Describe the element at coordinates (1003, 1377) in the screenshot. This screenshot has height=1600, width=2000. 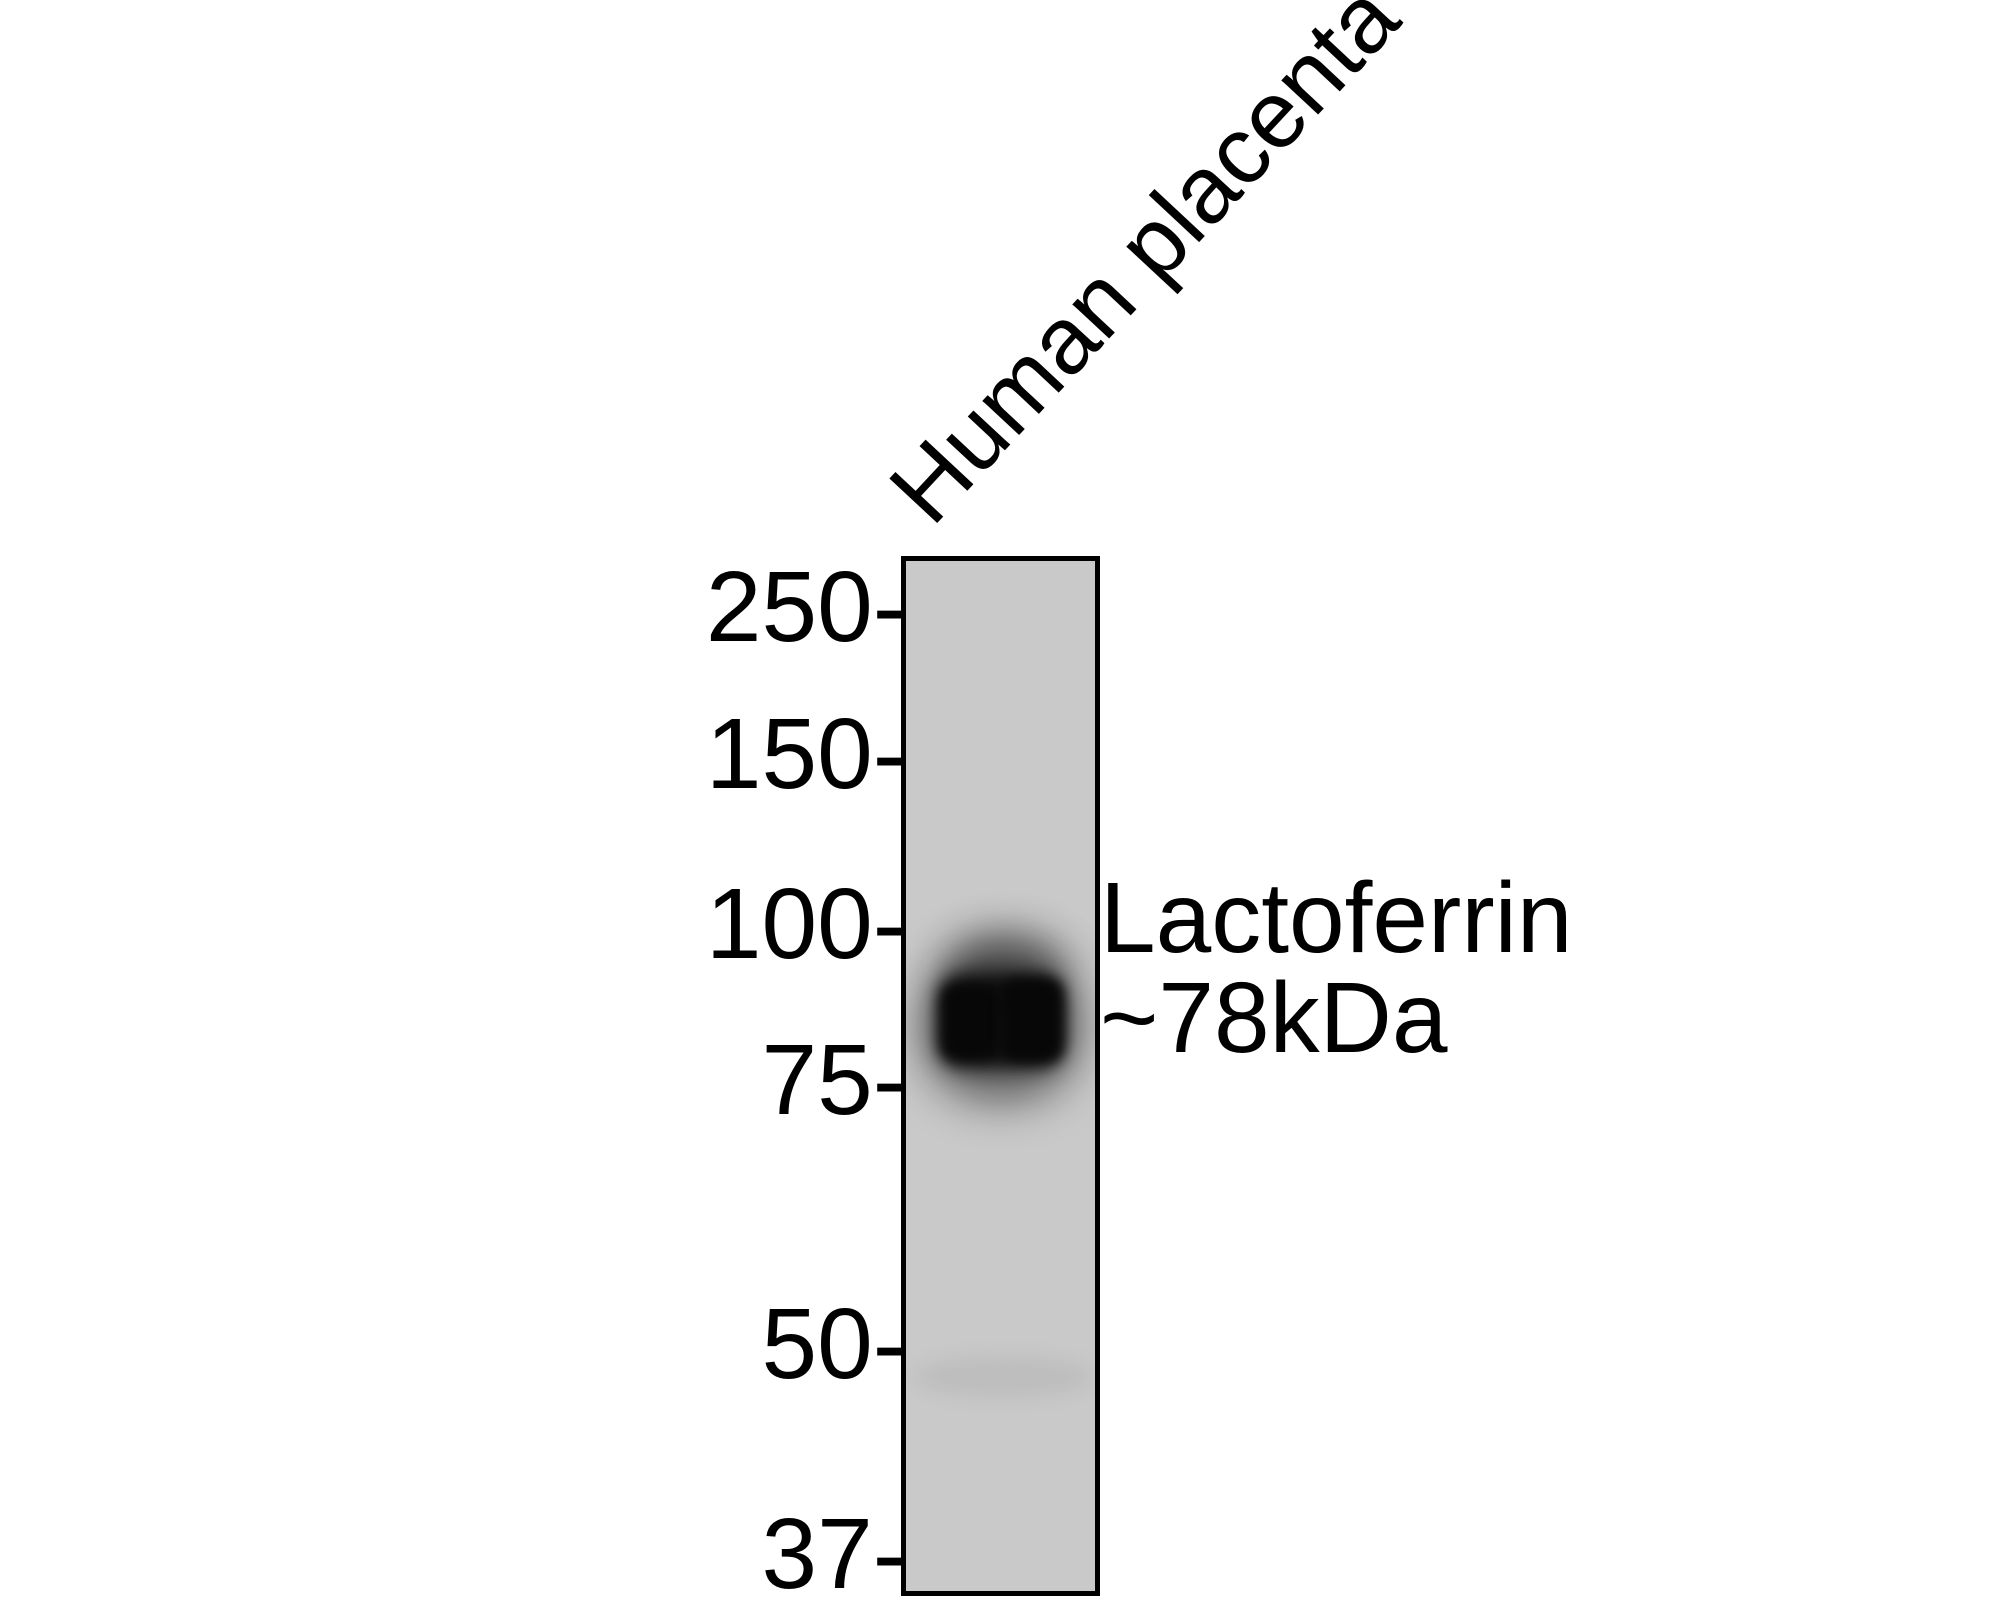
I see `faint-band` at that location.